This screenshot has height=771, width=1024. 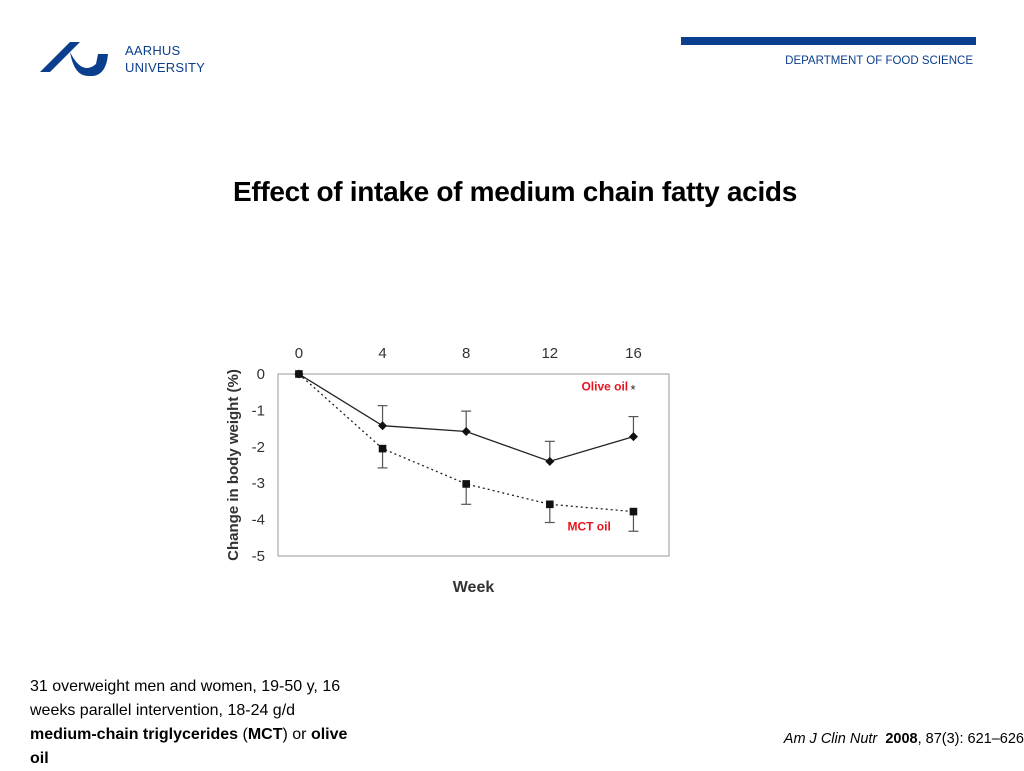 I want to click on citation: Am J Clin Nutr 2008, 87(3): 621–626, so click(x=904, y=739).